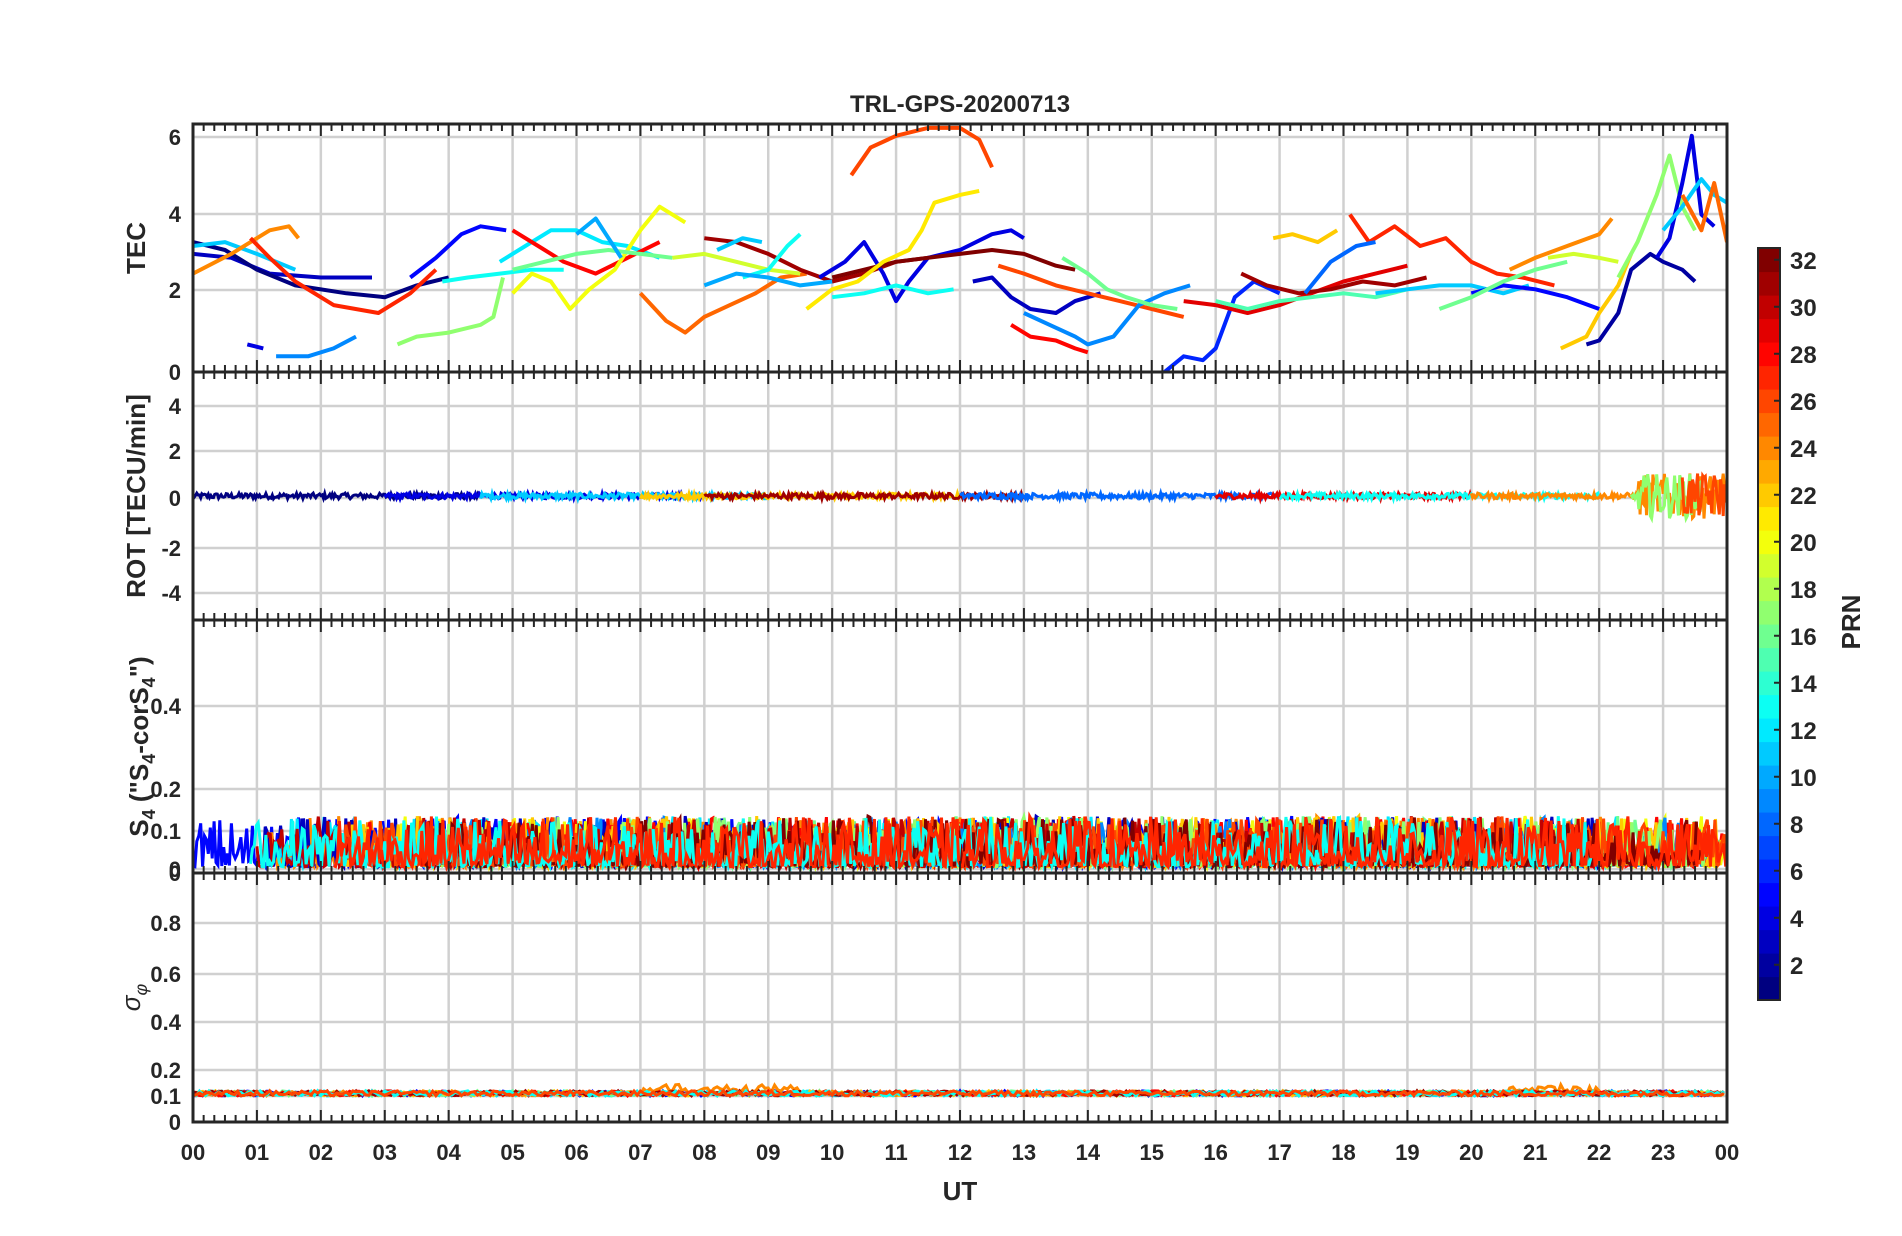 The image size is (1902, 1236). What do you see at coordinates (704, 1152) in the screenshot?
I see `x-tick-label: 08` at bounding box center [704, 1152].